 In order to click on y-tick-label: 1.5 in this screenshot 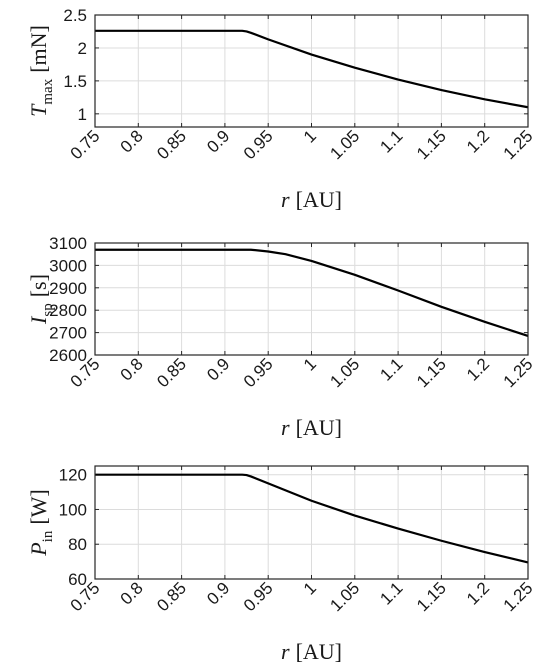, I will do `click(75, 81)`.